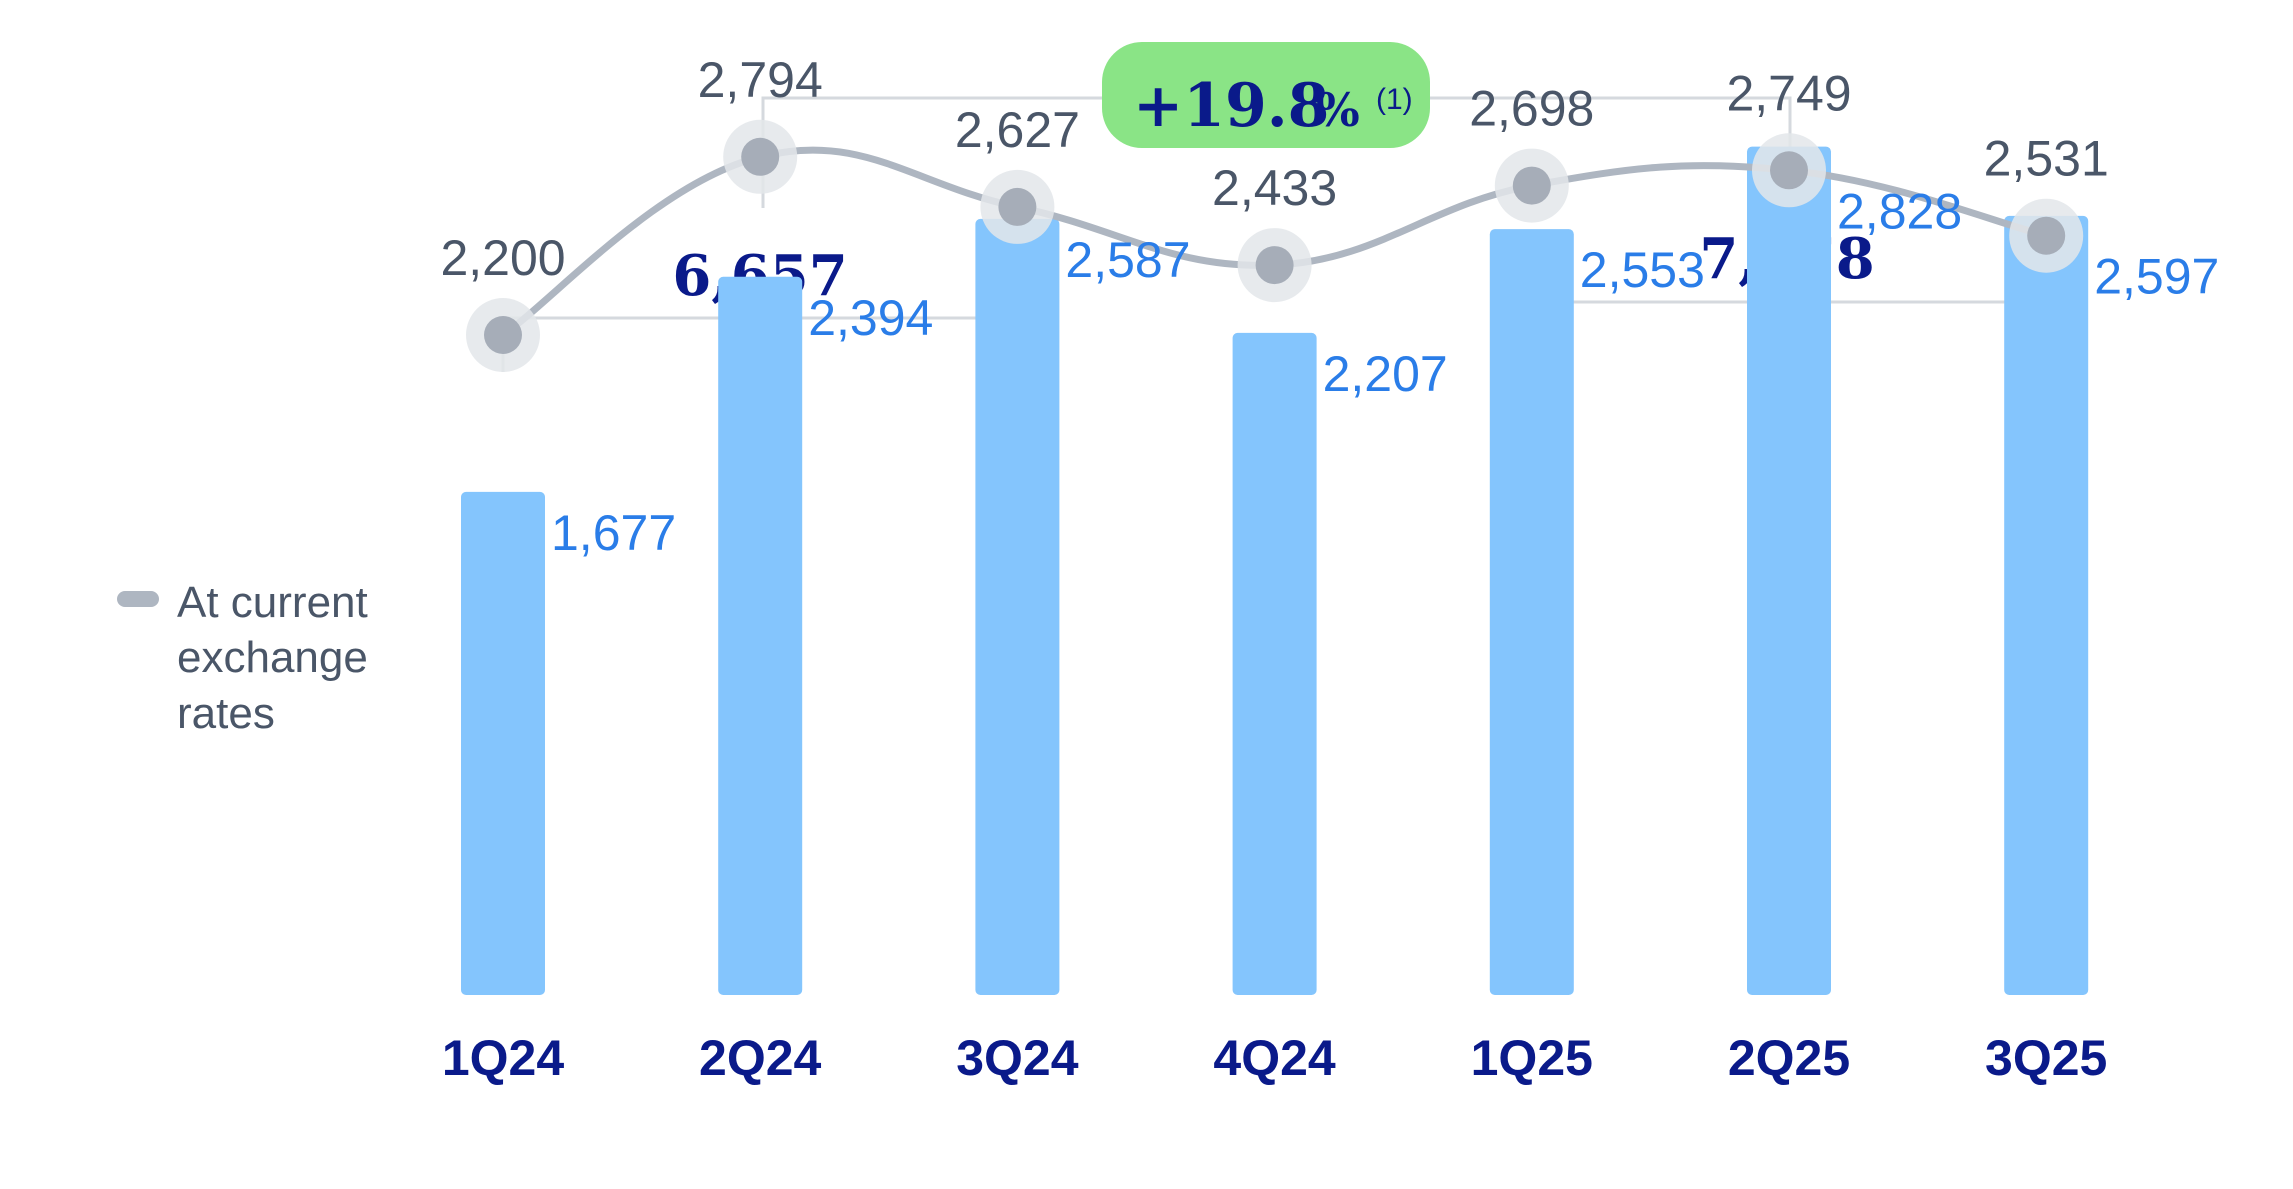 The width and height of the screenshot is (2293, 1189). I want to click on line-marker-4Q24, so click(1274, 265).